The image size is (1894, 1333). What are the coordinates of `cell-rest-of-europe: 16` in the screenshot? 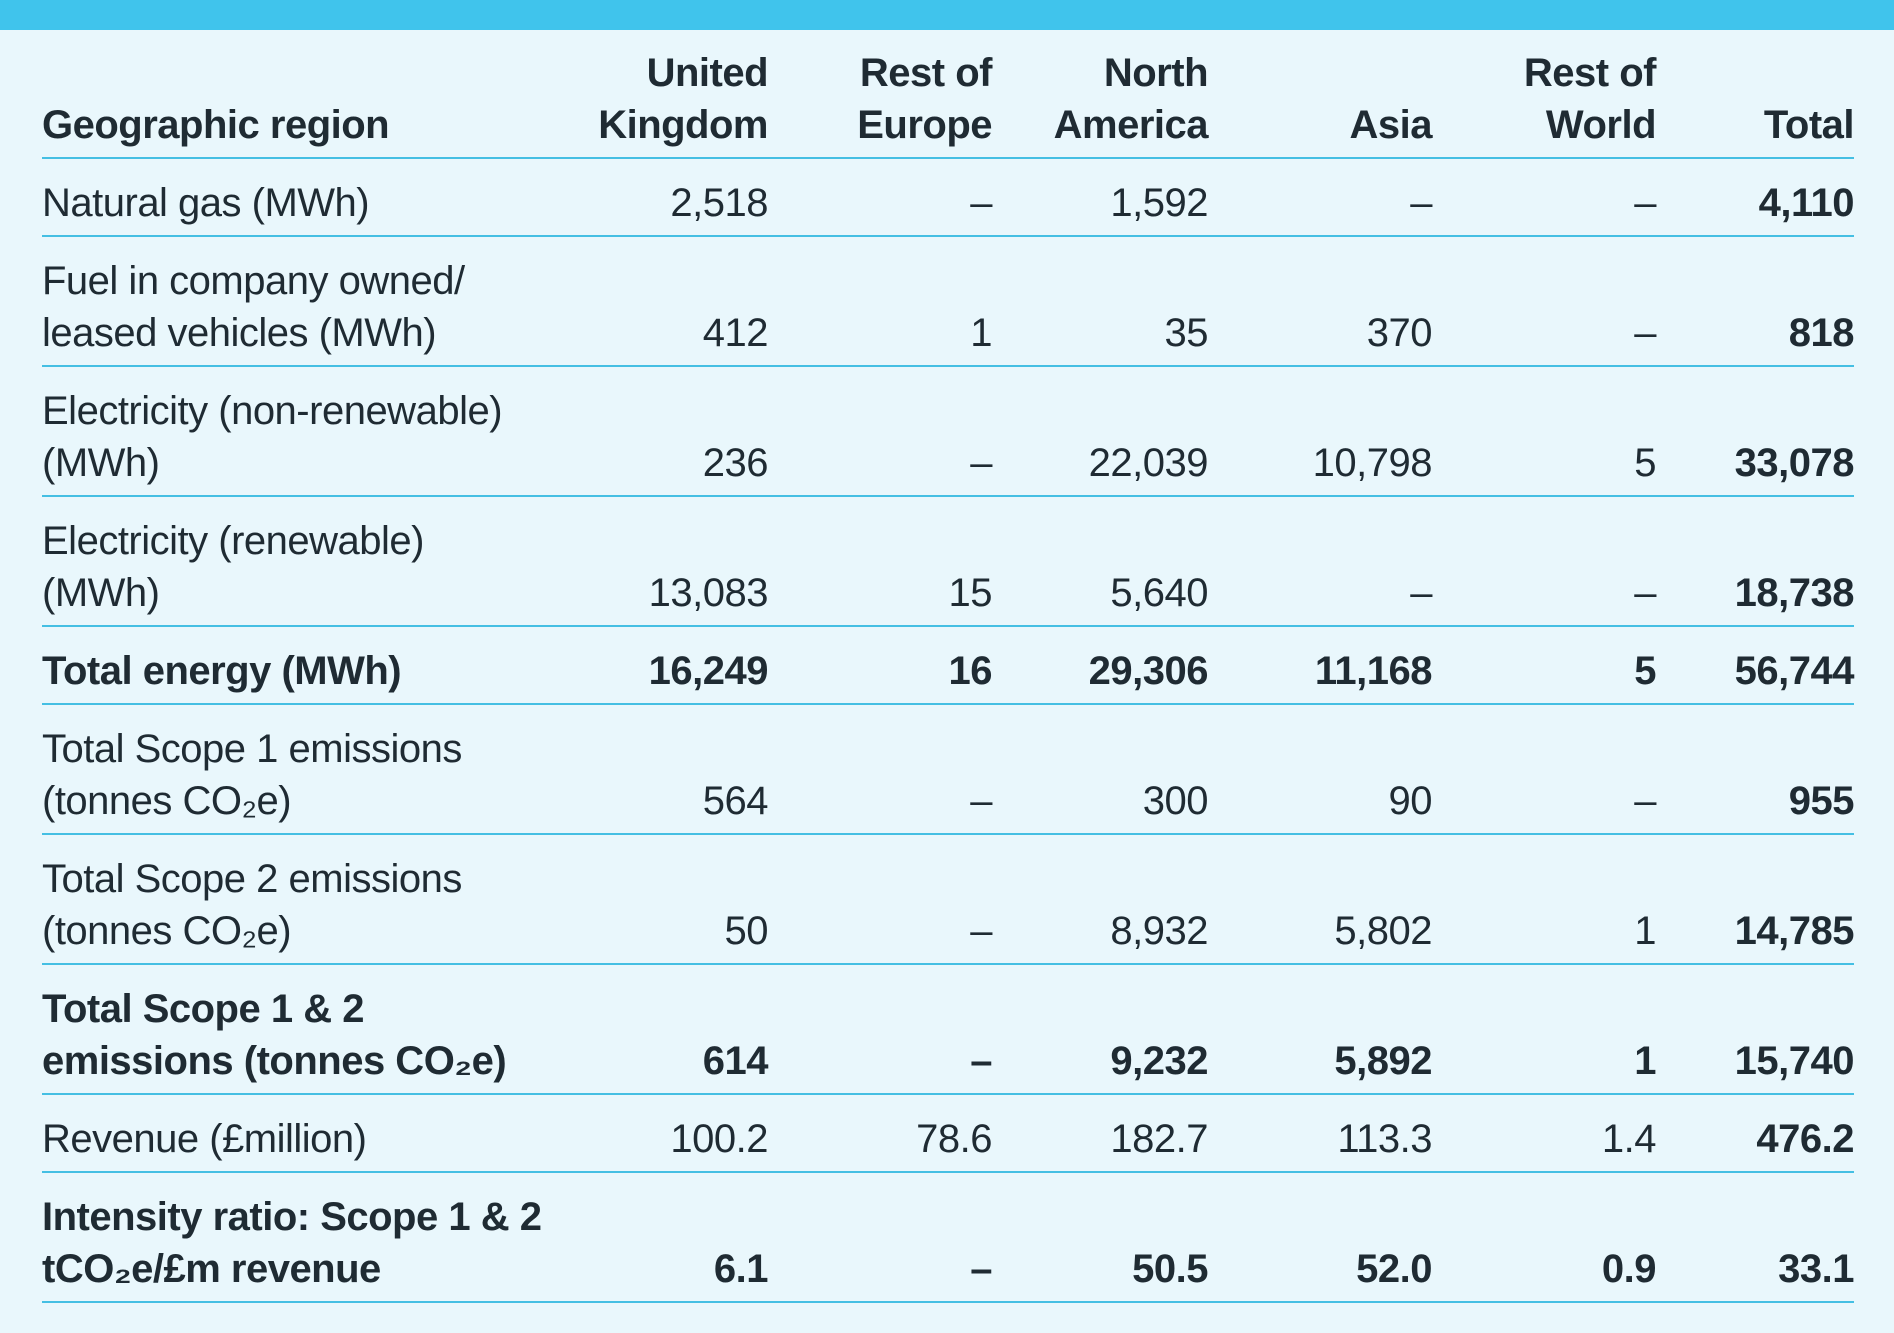 It's located at (880, 665).